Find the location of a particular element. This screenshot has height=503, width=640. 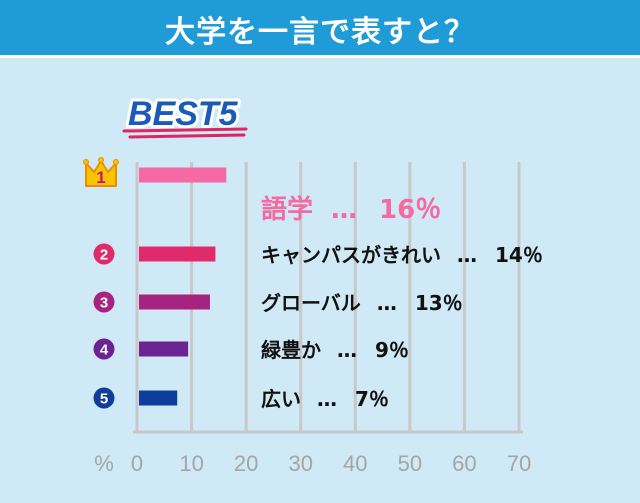

rank-circle-icon: 3 is located at coordinates (104, 302).